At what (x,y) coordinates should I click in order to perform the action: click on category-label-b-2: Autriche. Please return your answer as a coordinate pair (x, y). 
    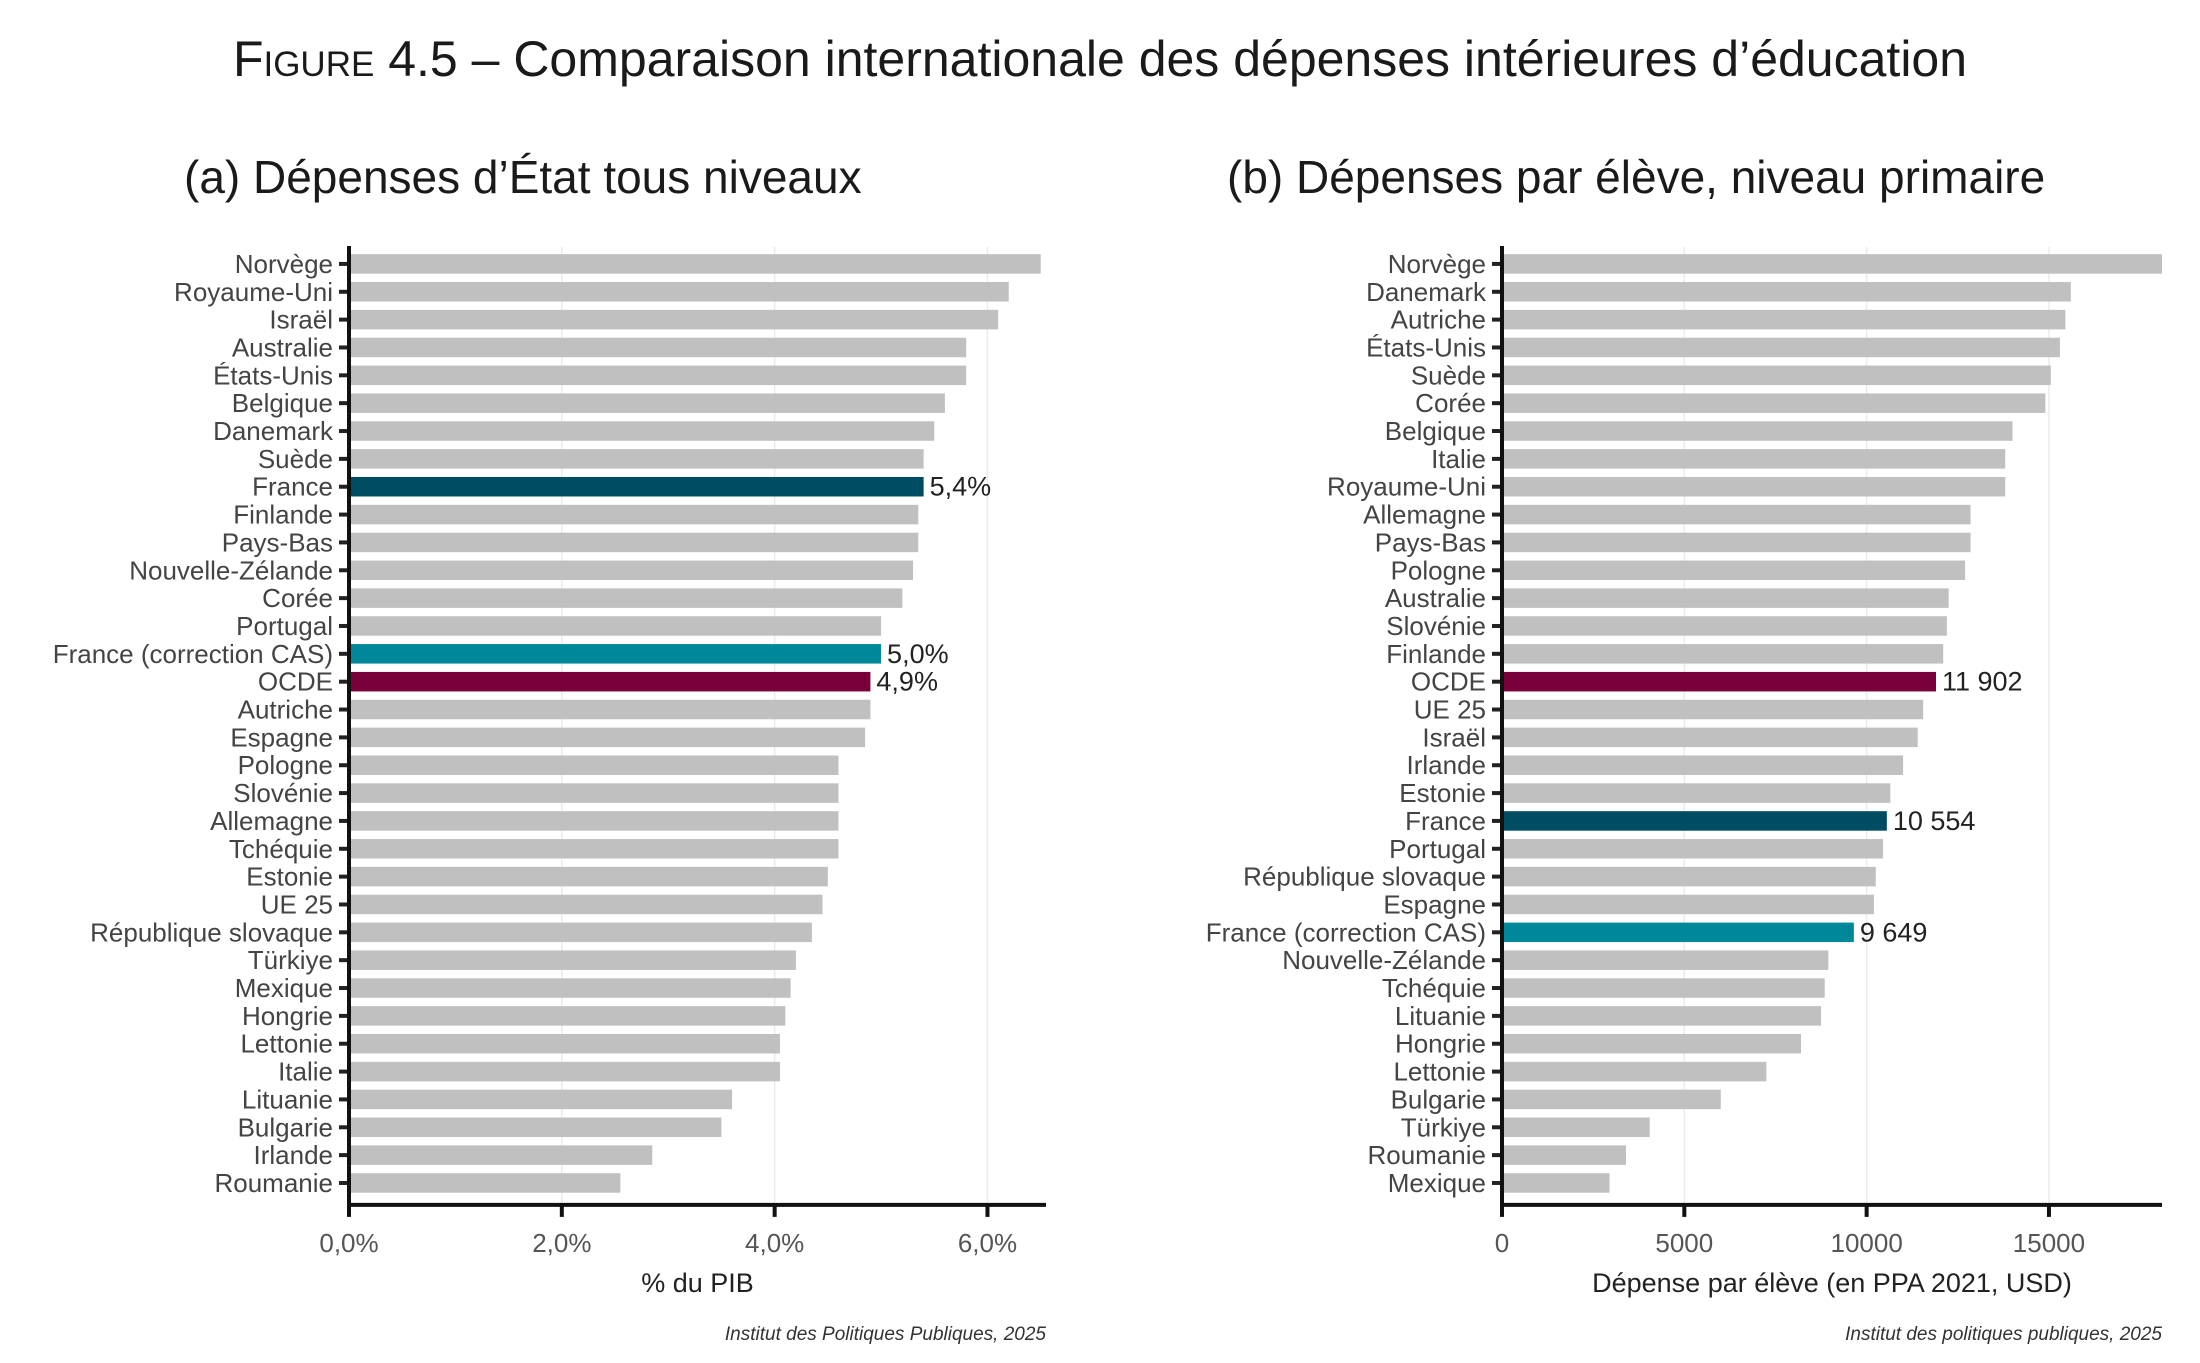
    Looking at the image, I should click on (1438, 320).